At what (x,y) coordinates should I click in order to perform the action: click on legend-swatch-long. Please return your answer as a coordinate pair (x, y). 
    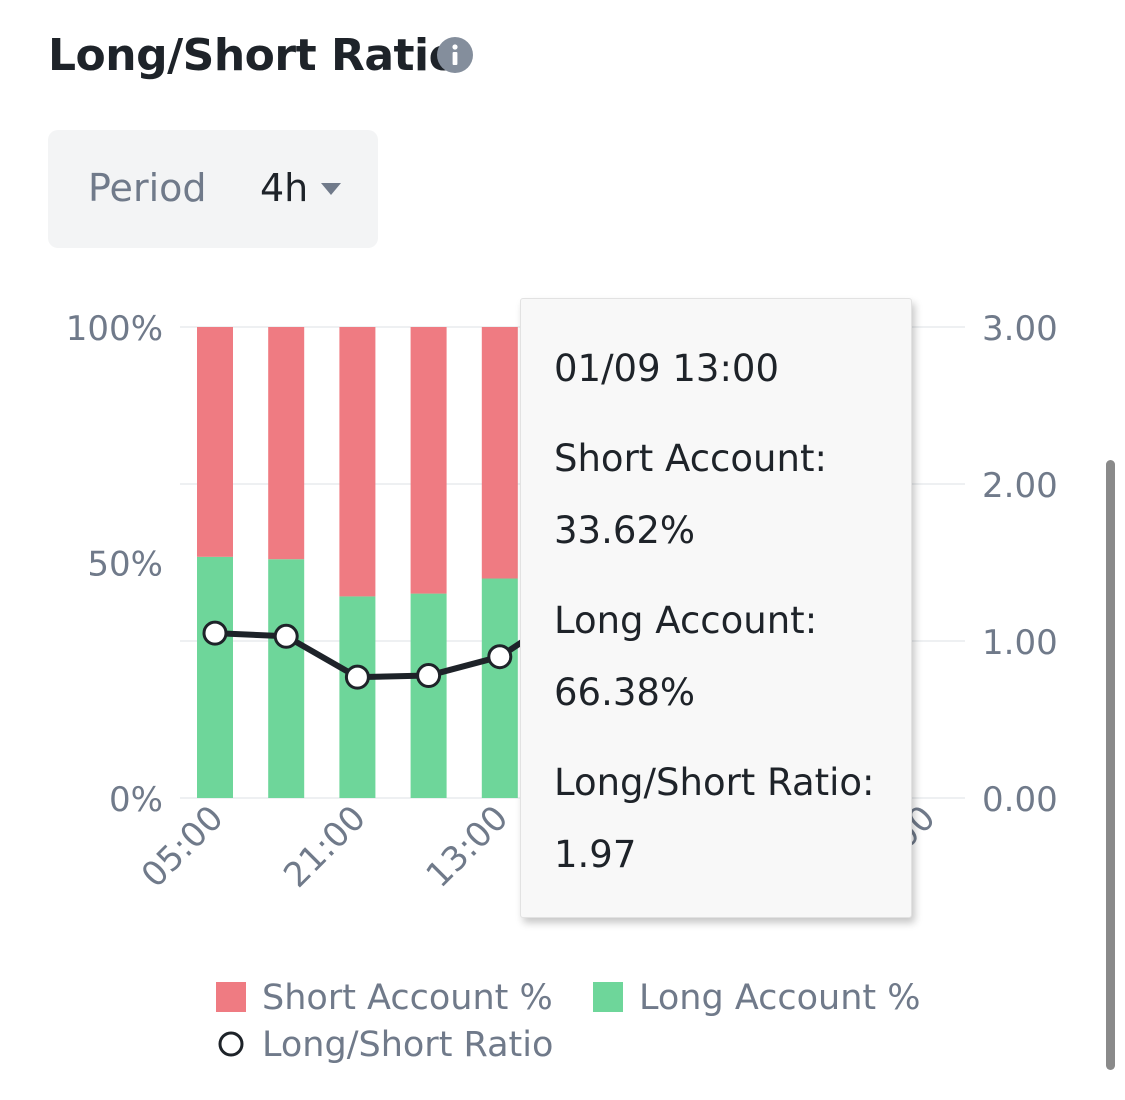
    Looking at the image, I should click on (608, 997).